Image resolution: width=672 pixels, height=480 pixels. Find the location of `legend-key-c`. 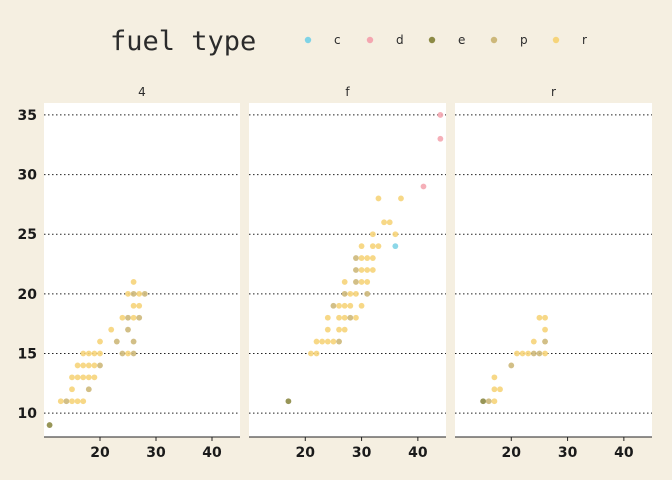

legend-key-c is located at coordinates (308, 40).